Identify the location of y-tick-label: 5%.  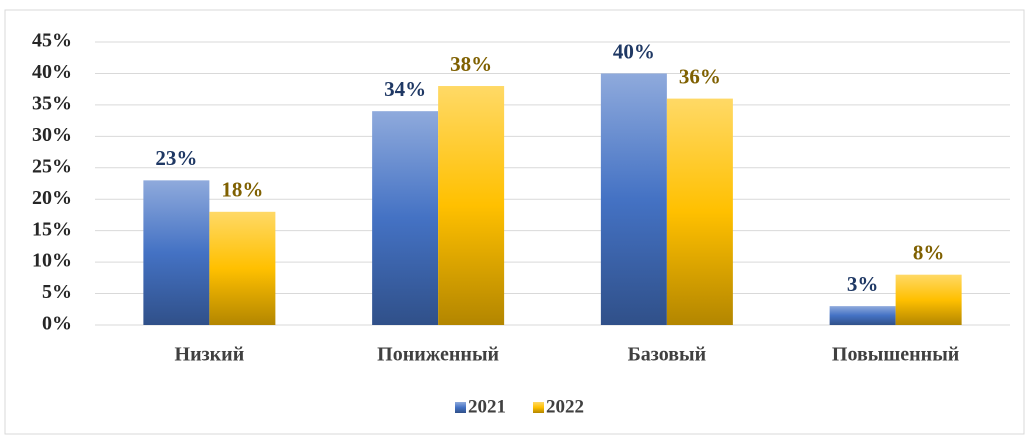
(57, 292).